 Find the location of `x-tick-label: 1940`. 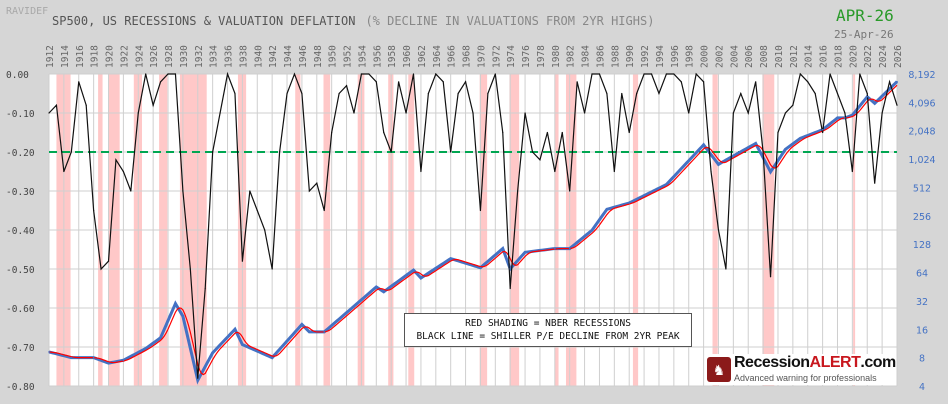

x-tick-label: 1940 is located at coordinates (258, 56).